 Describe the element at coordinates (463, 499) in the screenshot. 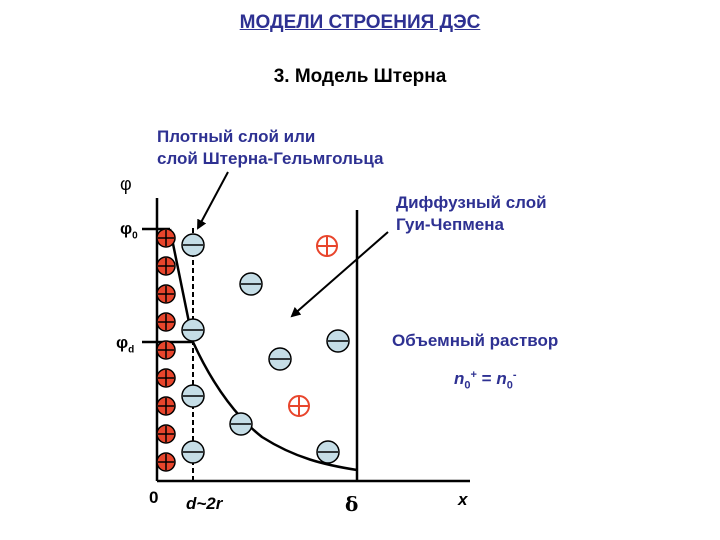

I see `x-axis-label: x` at that location.